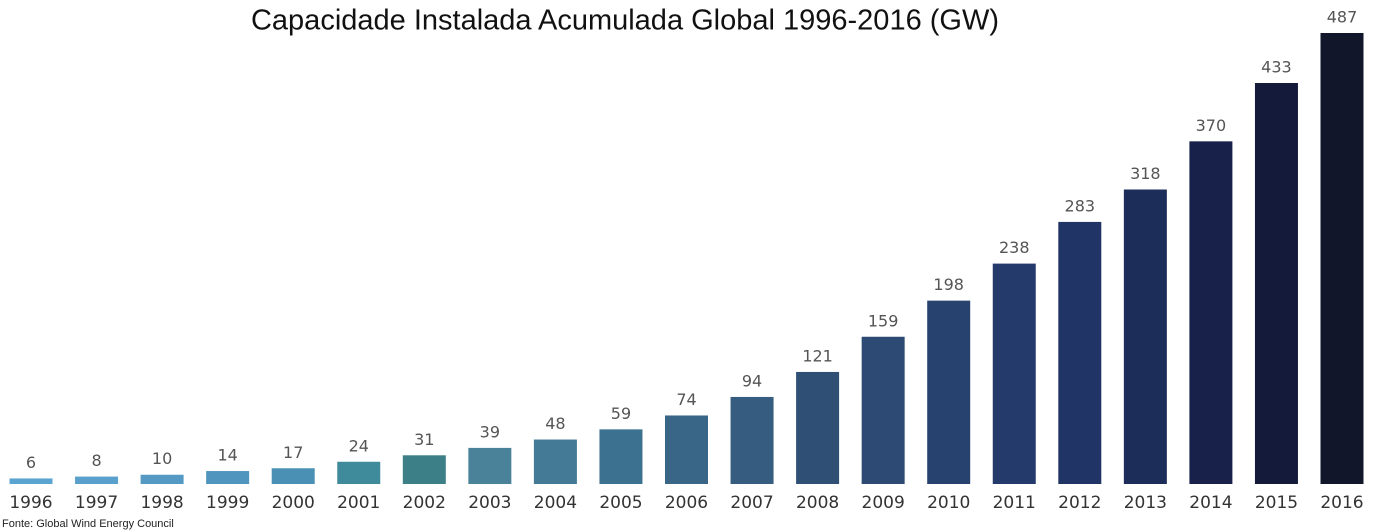 The image size is (1380, 531). I want to click on x-tick-label: 2011, so click(1014, 503).